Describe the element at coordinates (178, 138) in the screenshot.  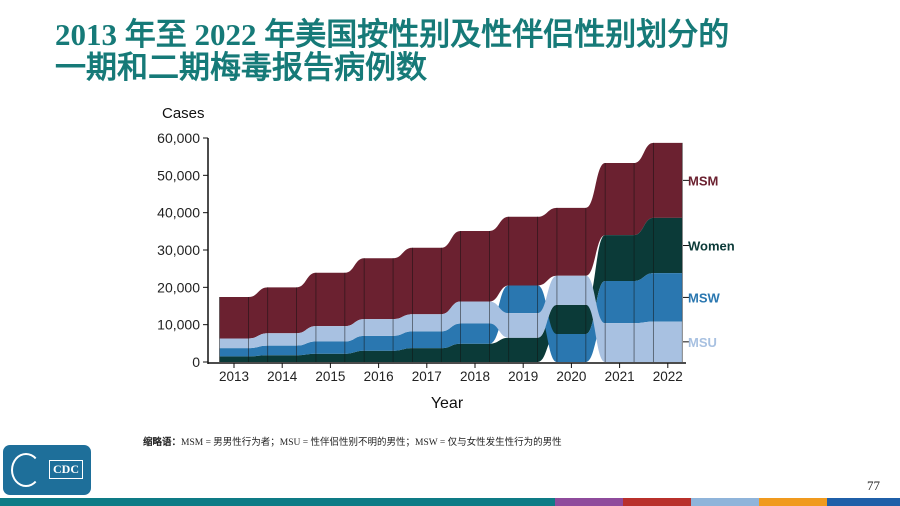
I see `y-tick-label: 60,000` at that location.